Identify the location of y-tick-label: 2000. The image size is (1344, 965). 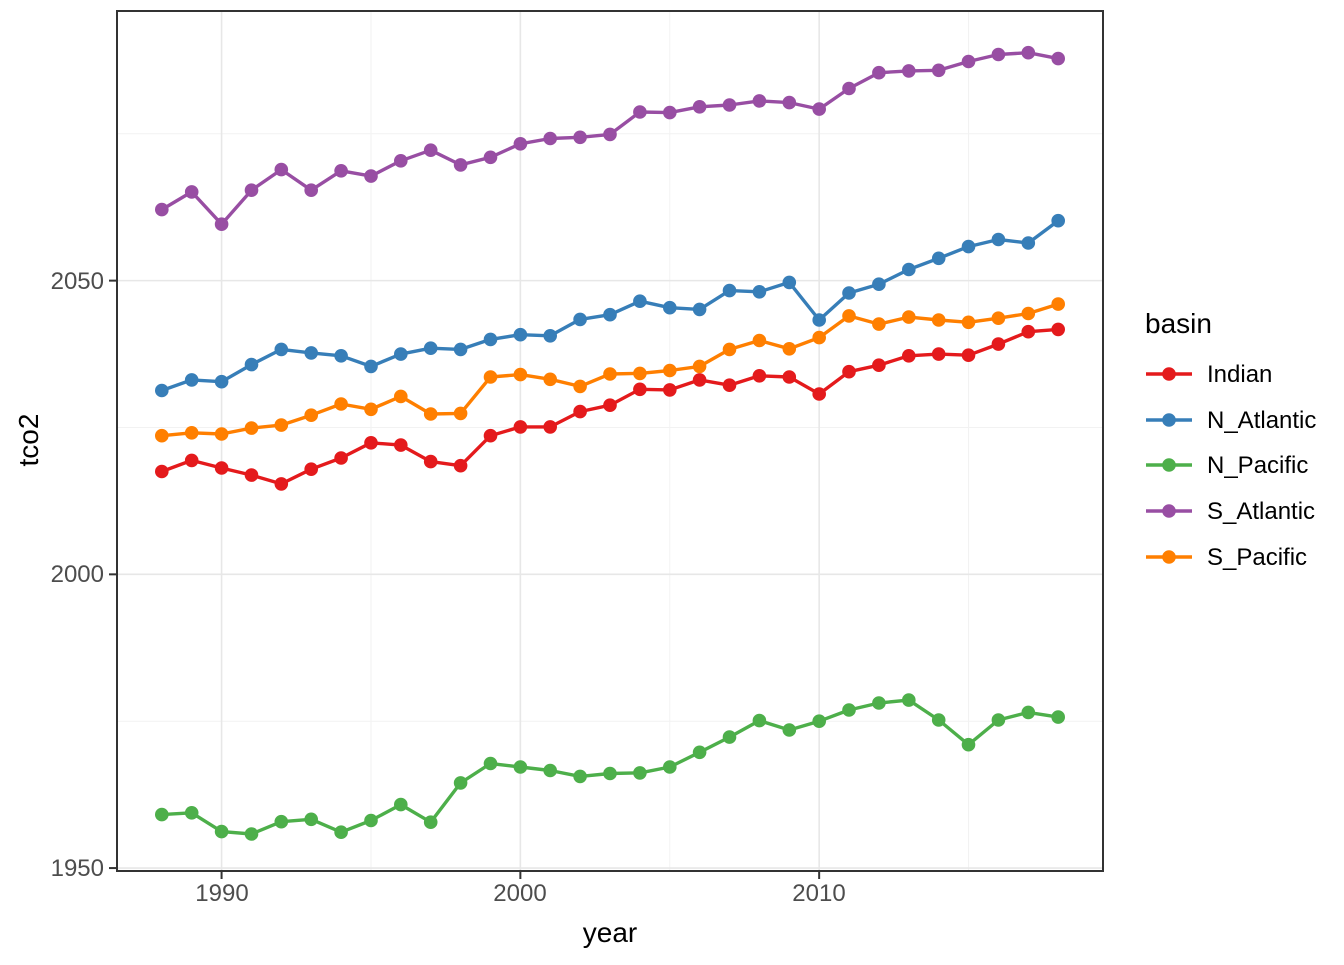
(77, 574).